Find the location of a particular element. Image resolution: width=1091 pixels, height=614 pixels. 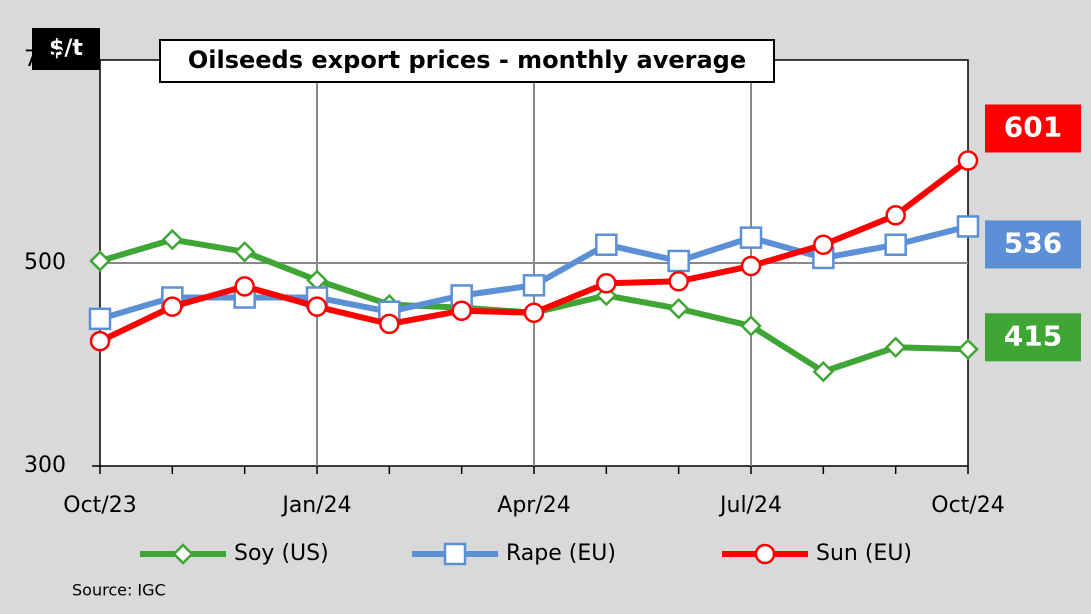

title-box is located at coordinates (467, 61).